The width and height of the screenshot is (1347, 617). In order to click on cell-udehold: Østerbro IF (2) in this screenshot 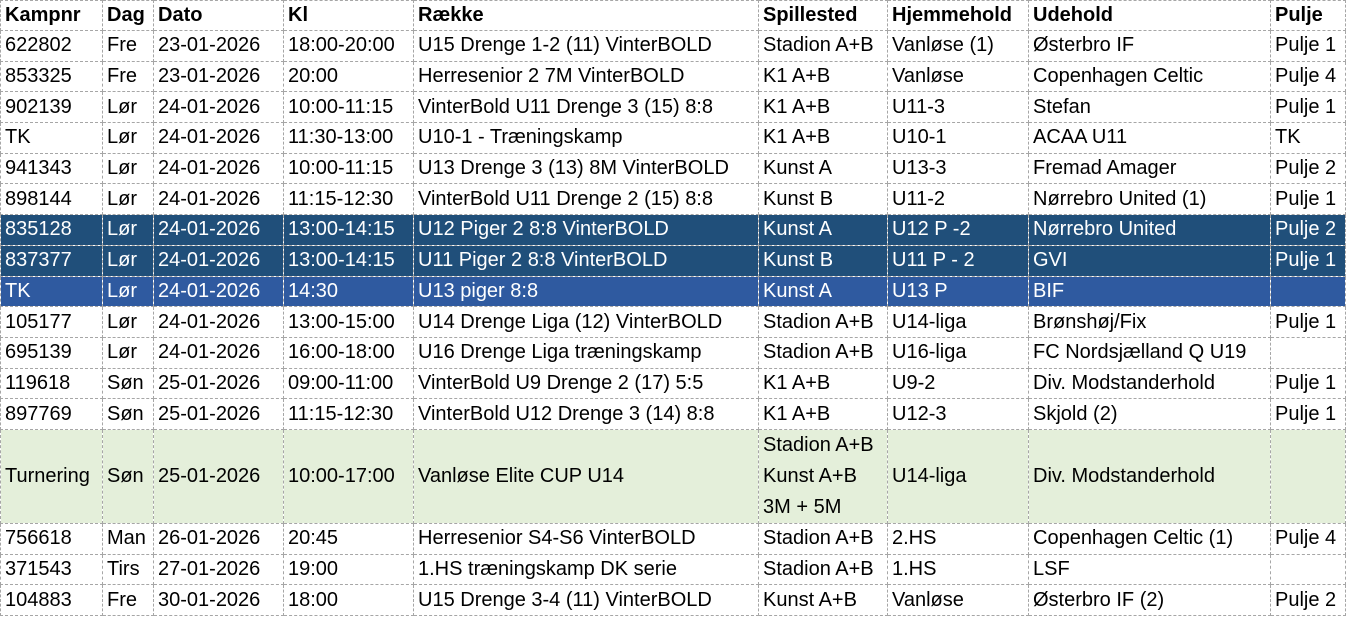, I will do `click(1149, 600)`.